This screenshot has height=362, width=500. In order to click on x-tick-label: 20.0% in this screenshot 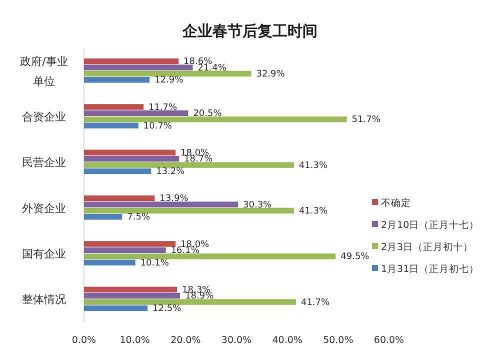, I will do `click(185, 340)`.